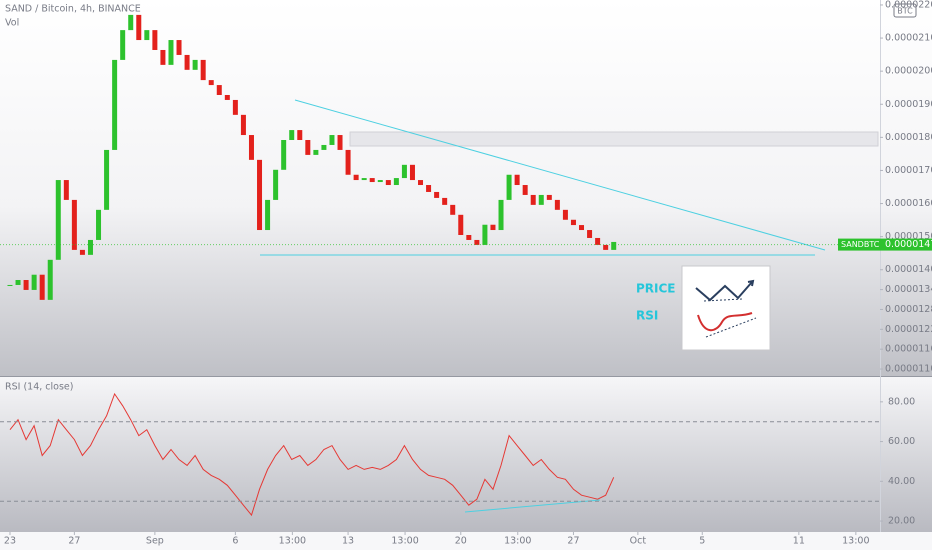 Image resolution: width=932 pixels, height=550 pixels. Describe the element at coordinates (908, 349) in the screenshot. I see `y-tick-label: 0.00001160` at that location.